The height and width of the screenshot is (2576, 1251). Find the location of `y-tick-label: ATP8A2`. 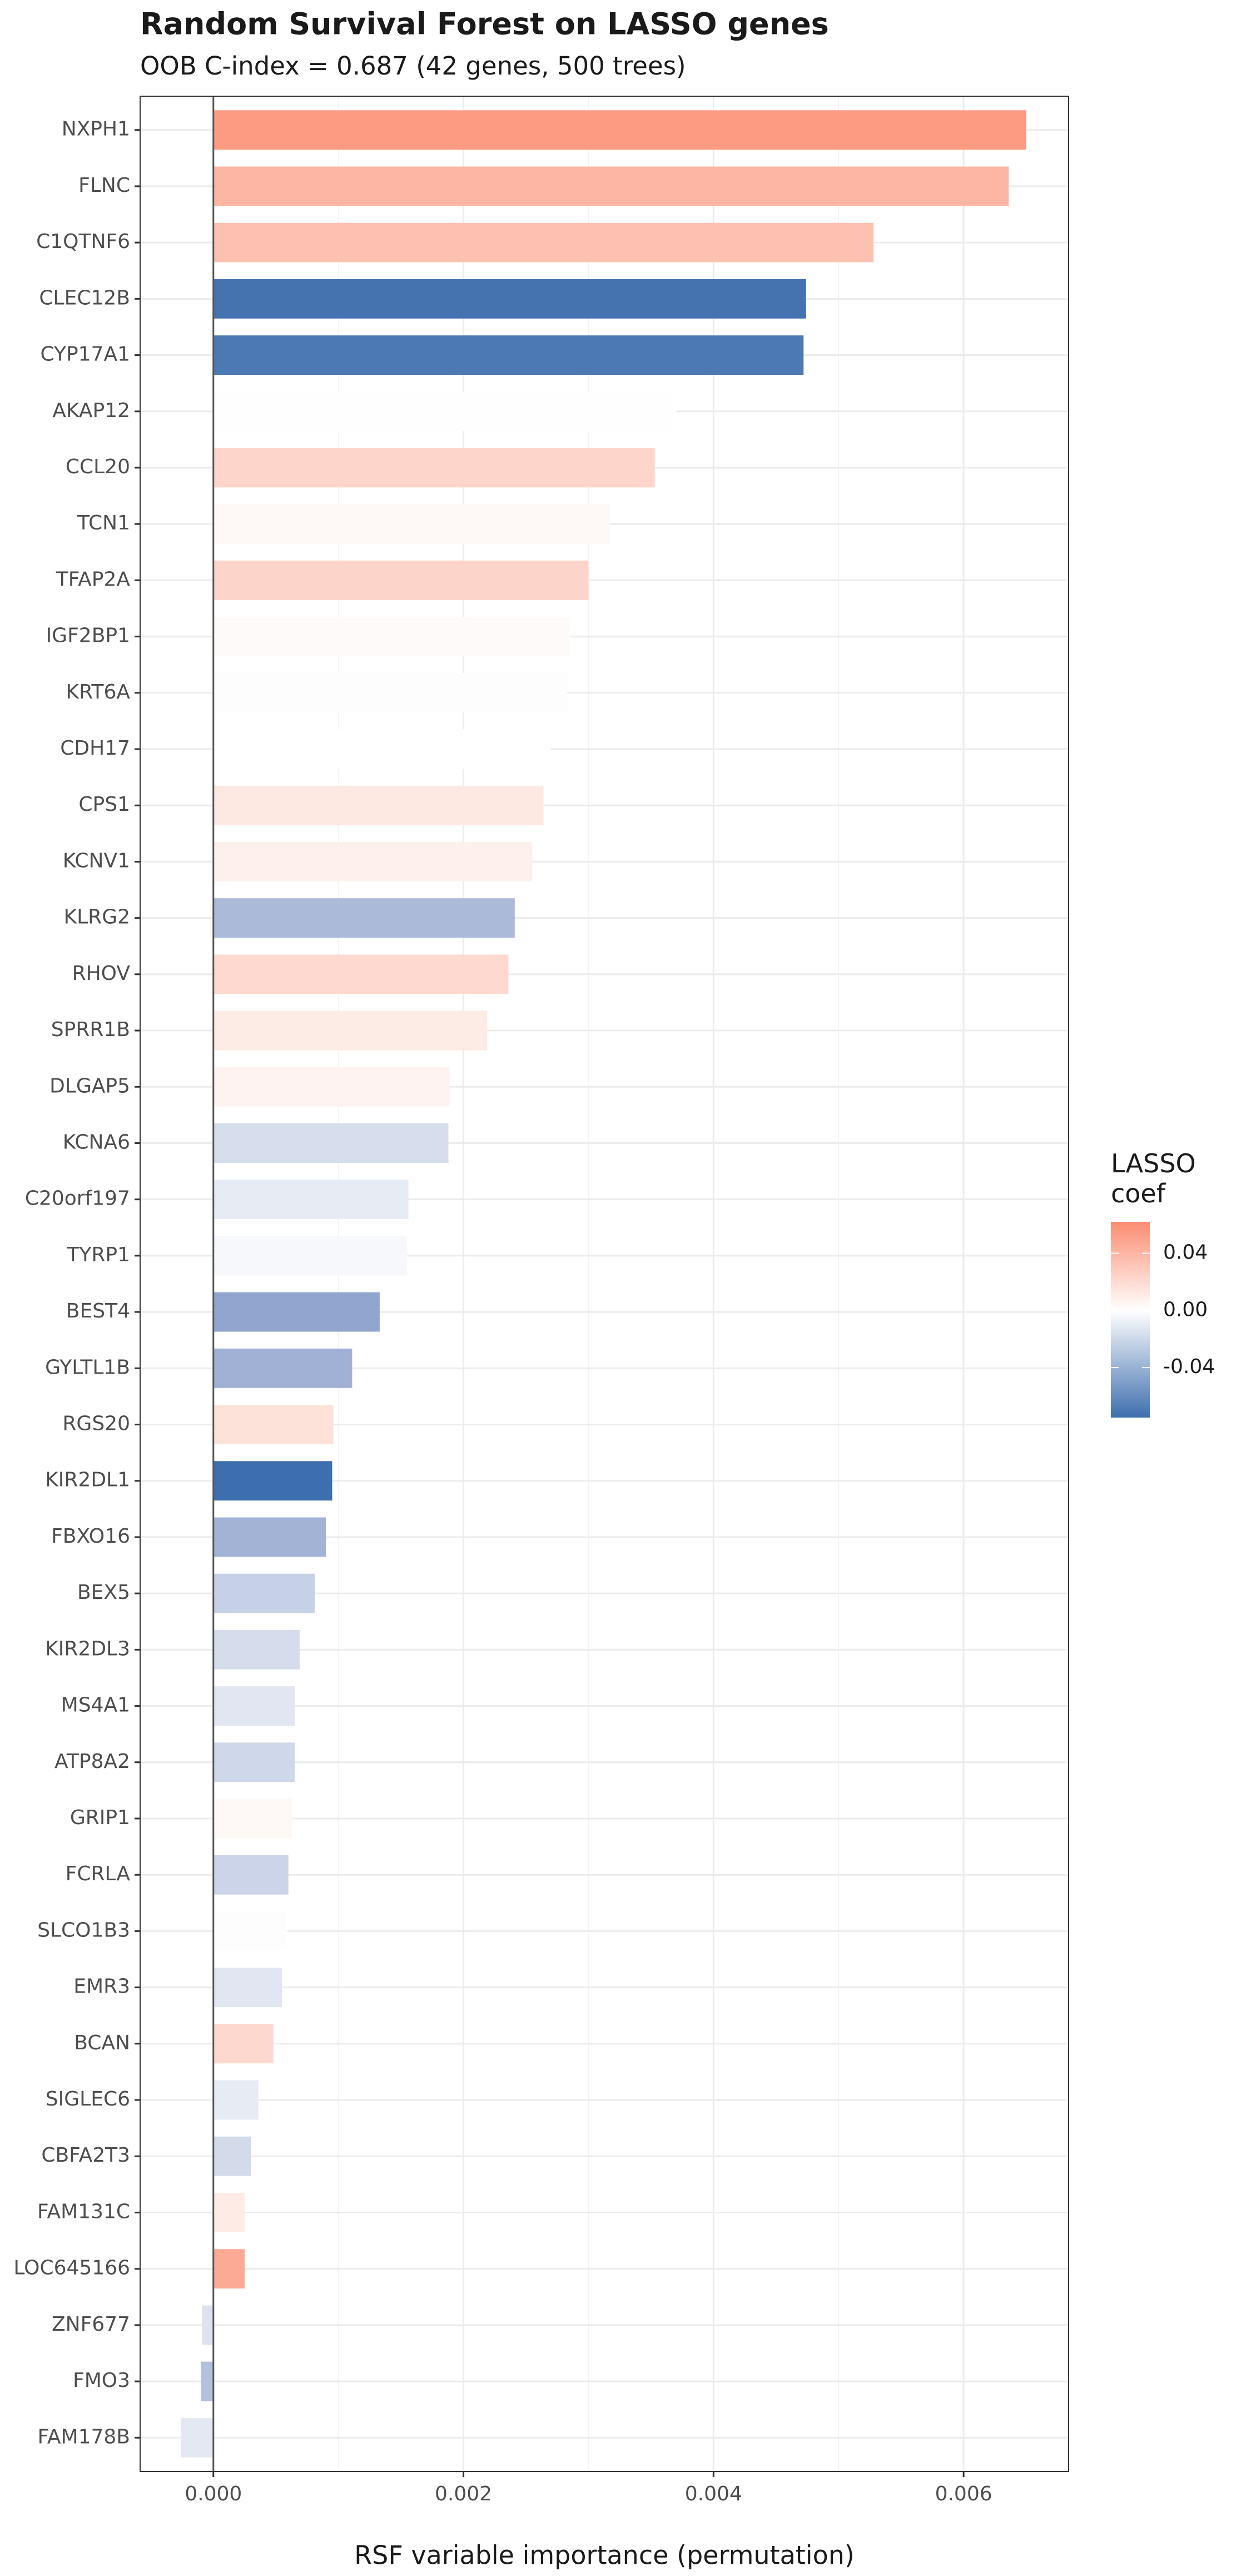

y-tick-label: ATP8A2 is located at coordinates (92, 1762).